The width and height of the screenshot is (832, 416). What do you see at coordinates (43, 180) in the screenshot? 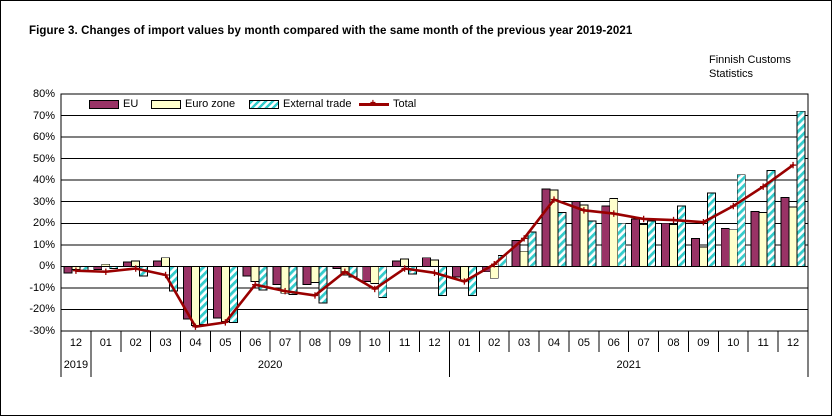
I see `y-axis-label: 40%` at bounding box center [43, 180].